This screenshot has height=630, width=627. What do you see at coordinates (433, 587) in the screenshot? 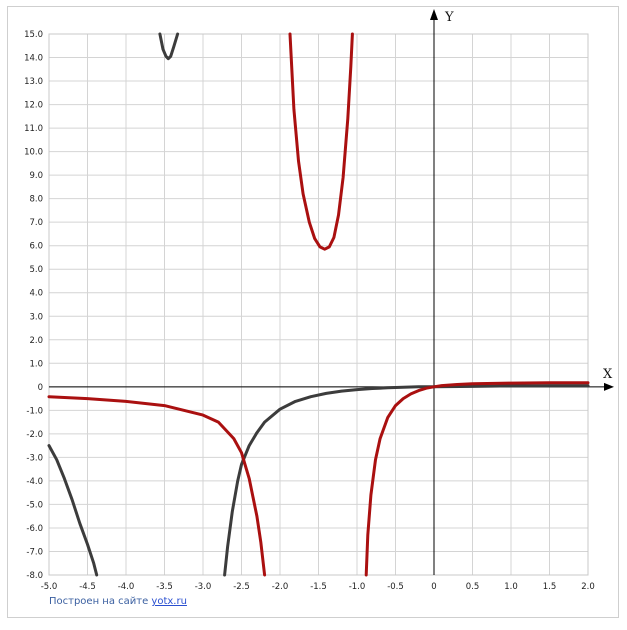
I see `x-tick-label: 0` at bounding box center [433, 587].